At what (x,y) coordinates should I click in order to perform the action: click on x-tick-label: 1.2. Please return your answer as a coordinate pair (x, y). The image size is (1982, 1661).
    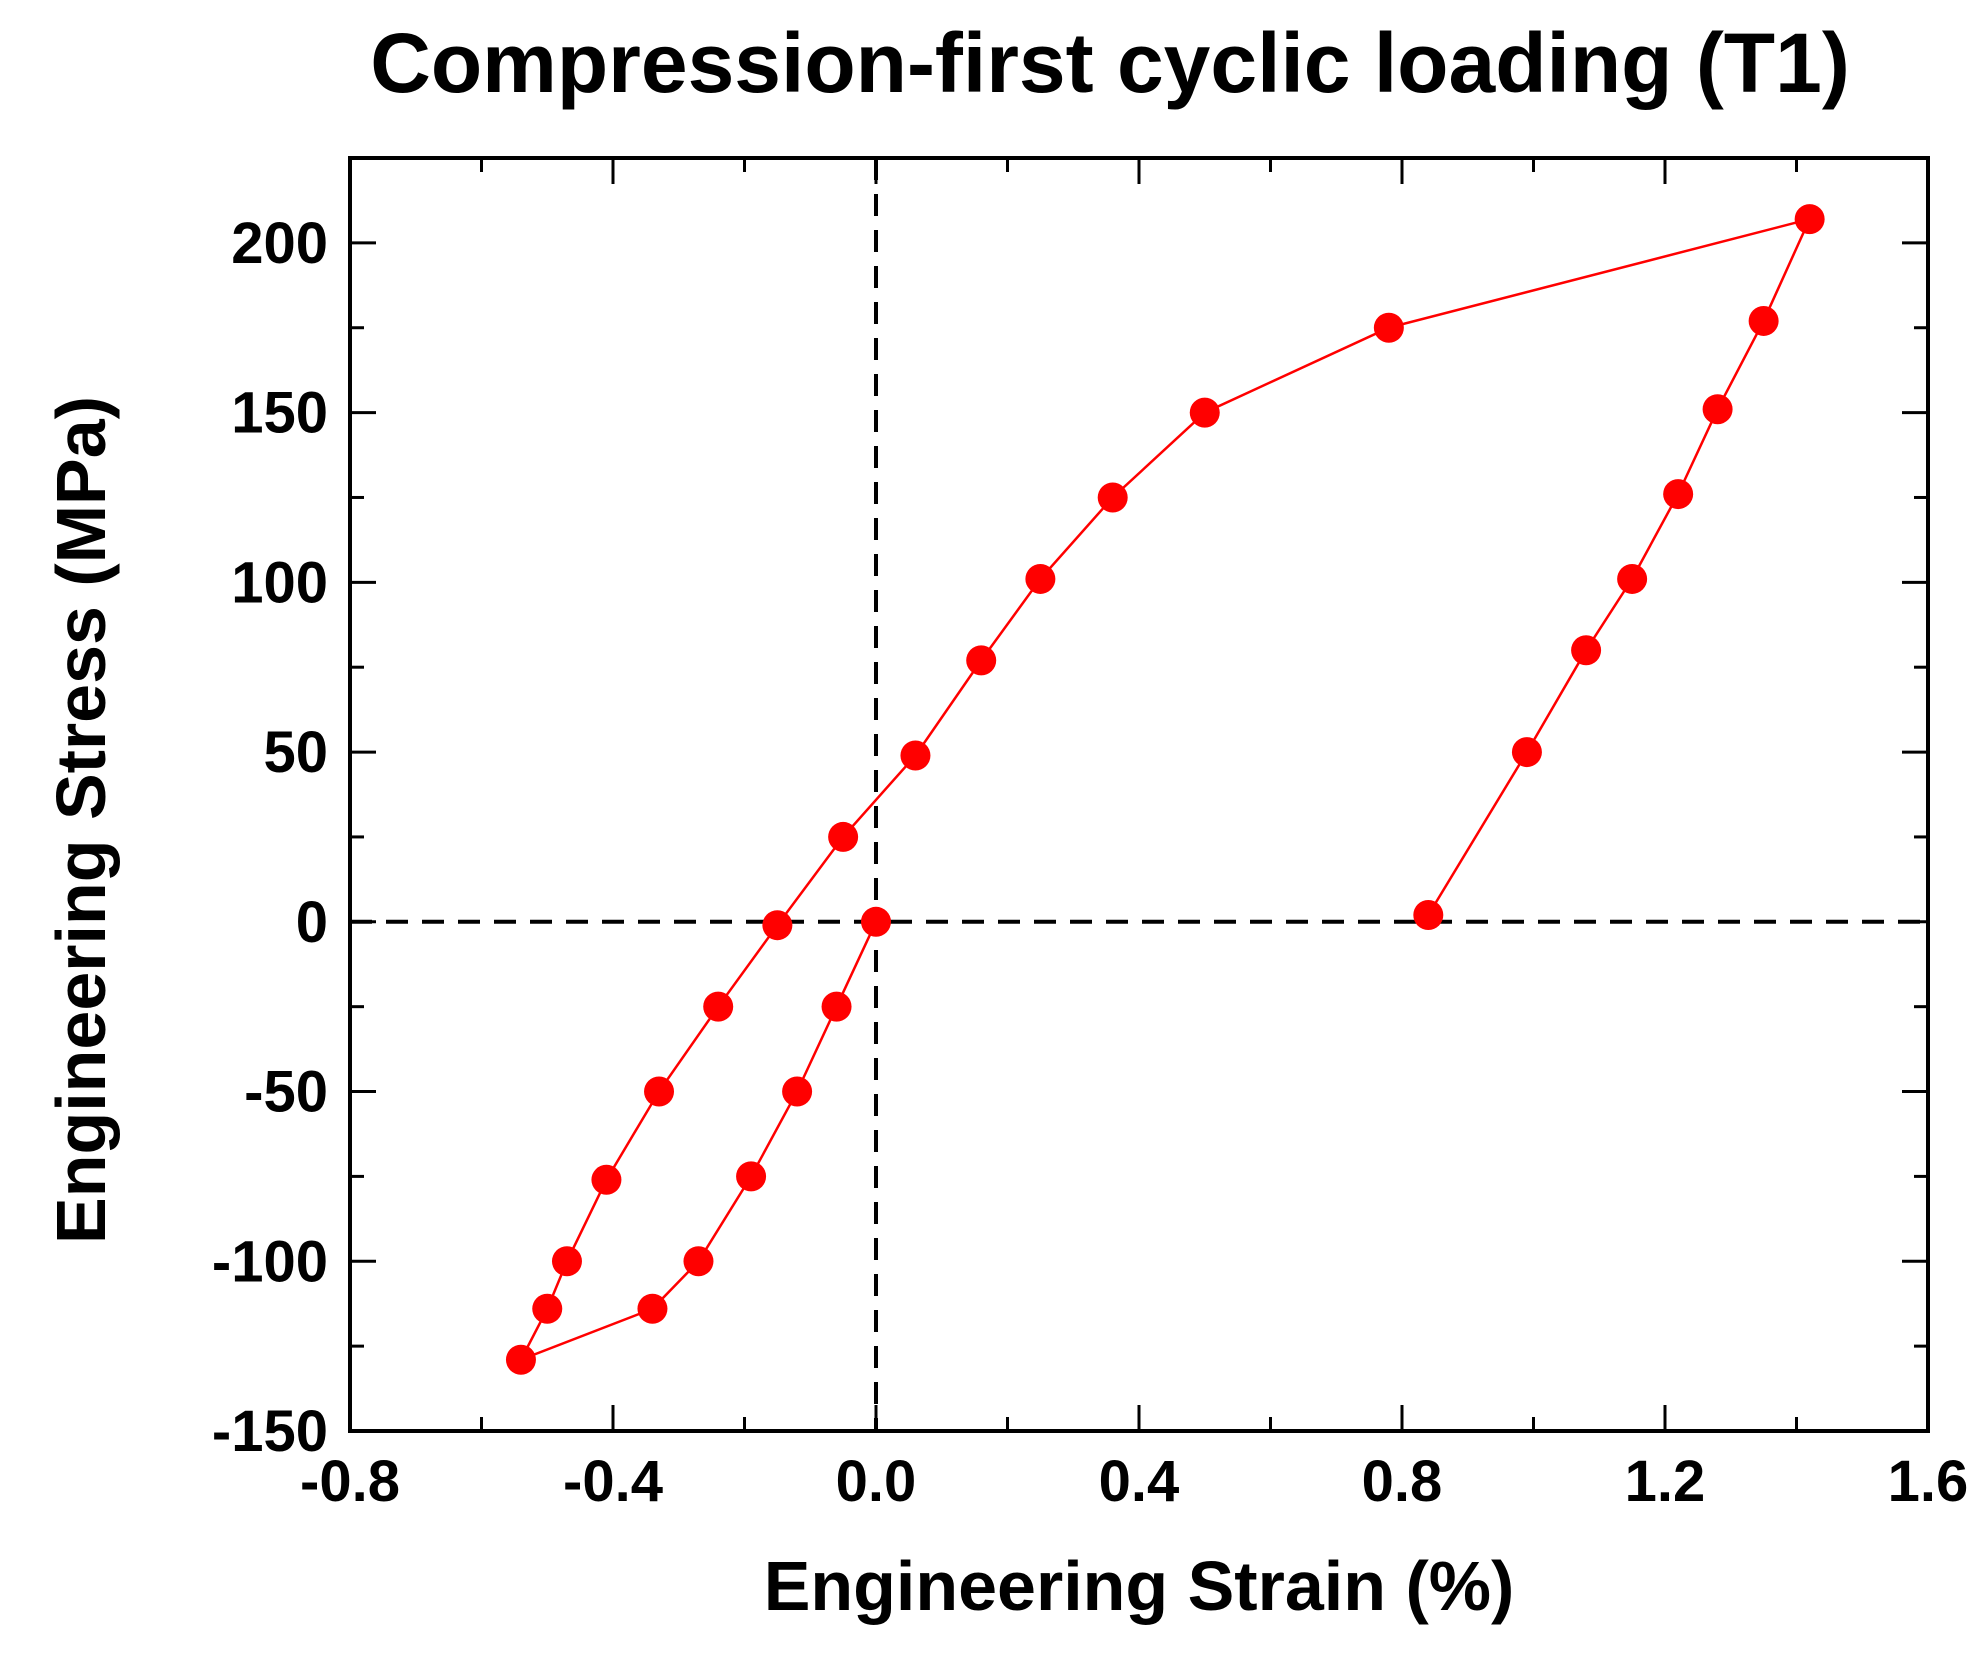
    Looking at the image, I should click on (1665, 1481).